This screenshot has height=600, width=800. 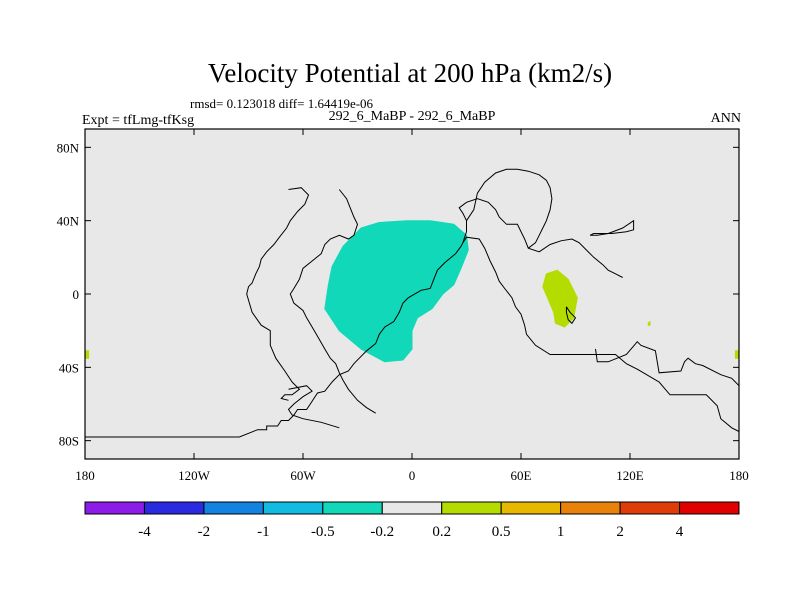 I want to click on field-region-atlantic-negative, so click(x=396, y=291).